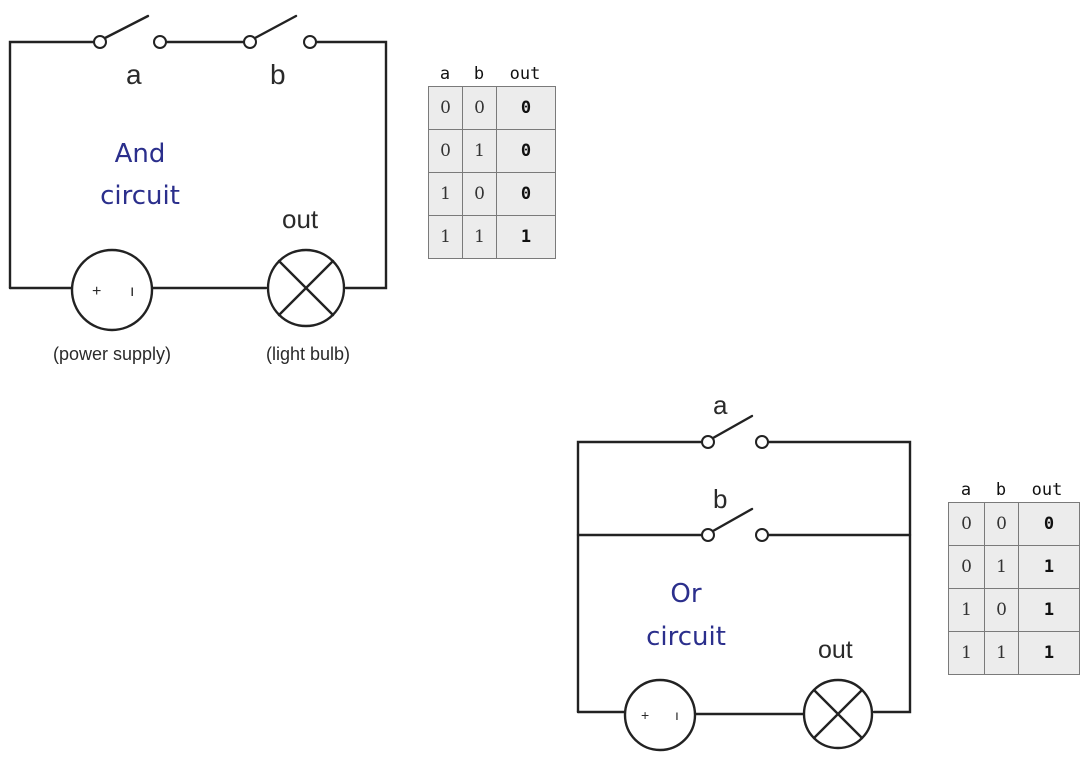 This screenshot has width=1084, height=780. What do you see at coordinates (1014, 491) in the screenshot?
I see `or-table-header: a b out` at bounding box center [1014, 491].